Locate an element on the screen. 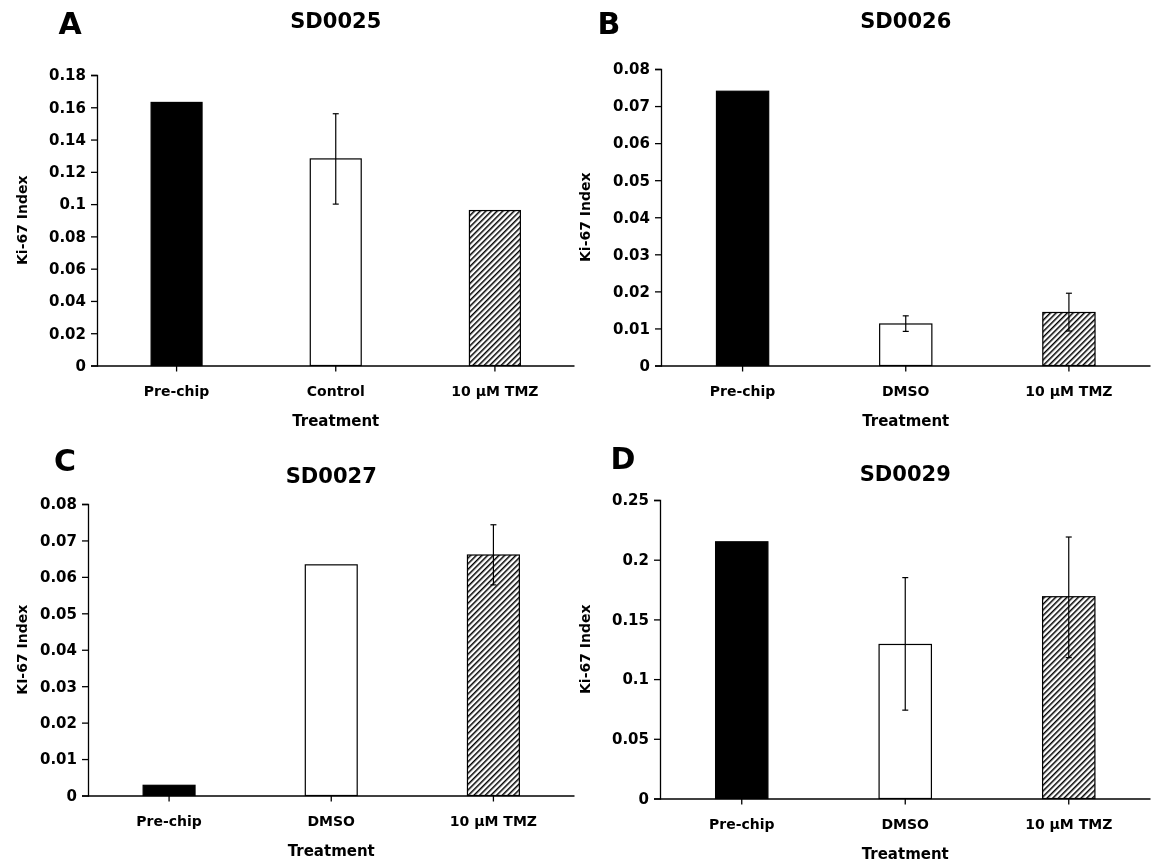  y-tick-label: 0.12 is located at coordinates (67, 172).